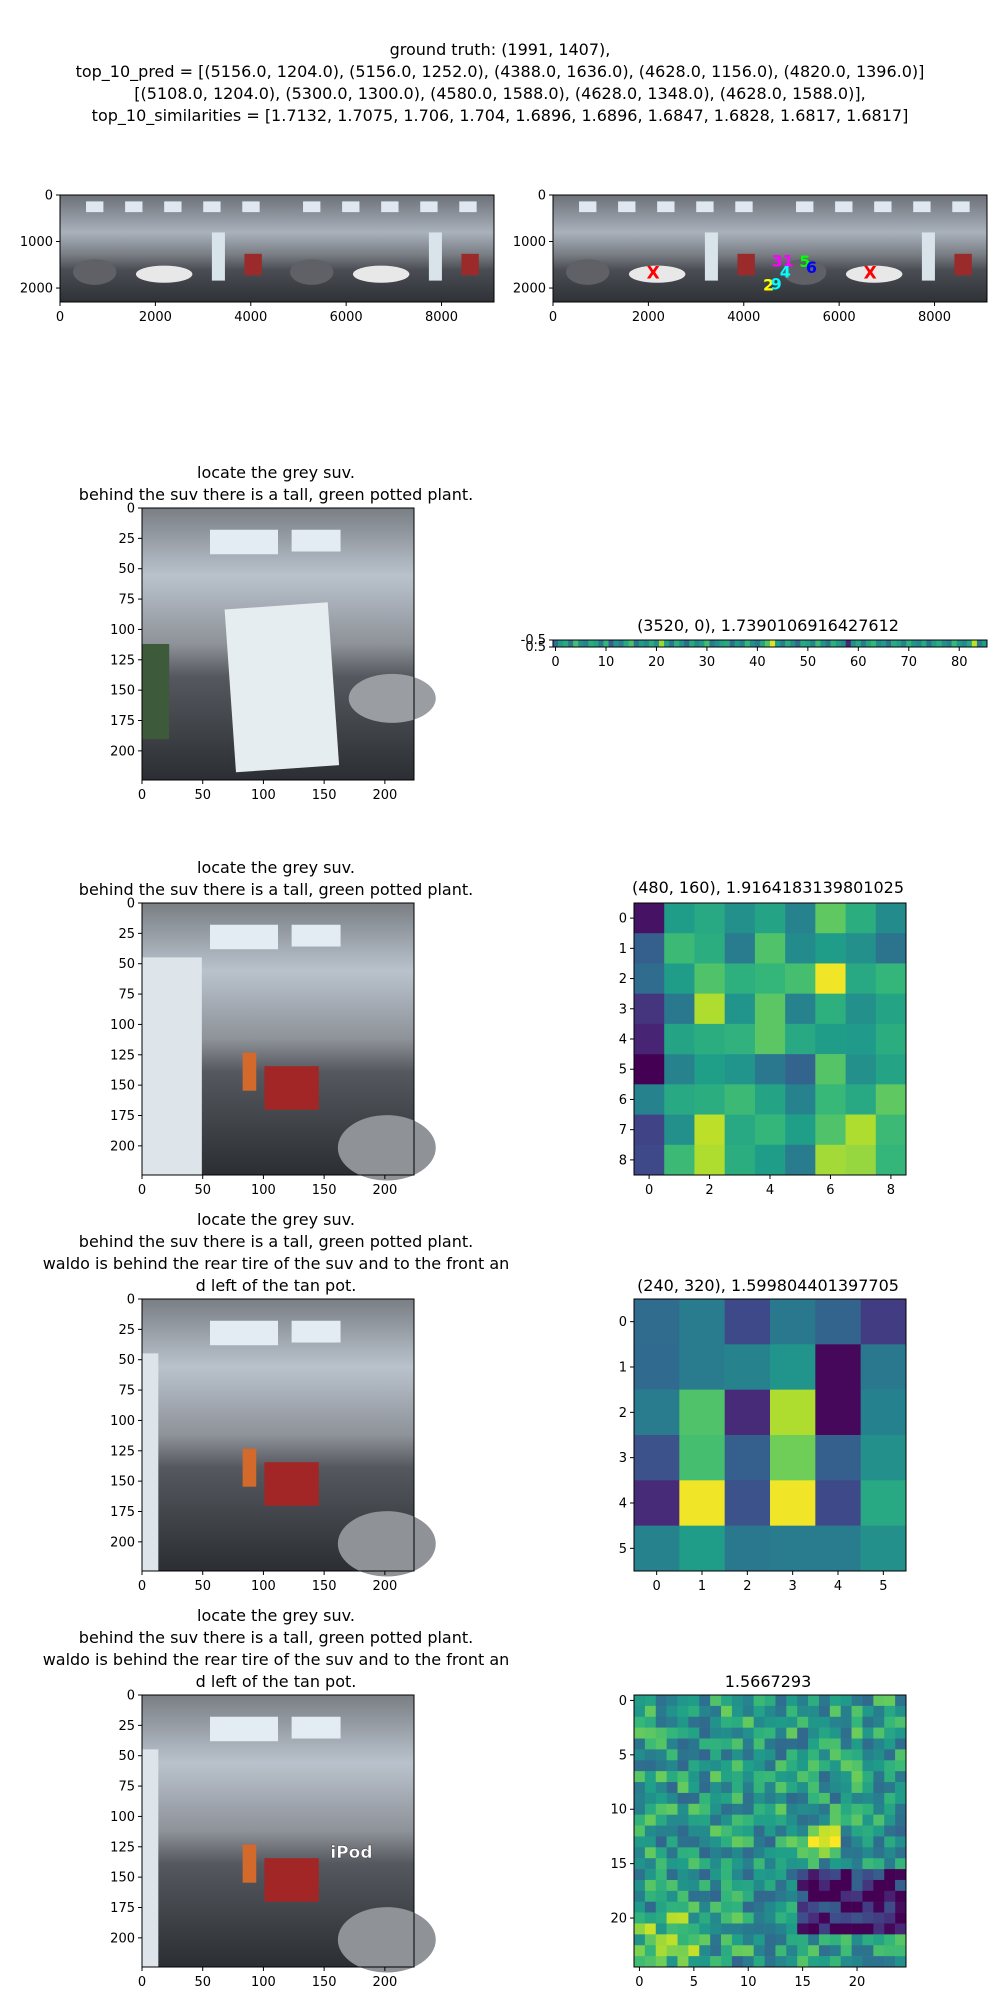 The width and height of the screenshot is (1000, 2000). I want to click on y-tick-label: 20, so click(618, 1919).